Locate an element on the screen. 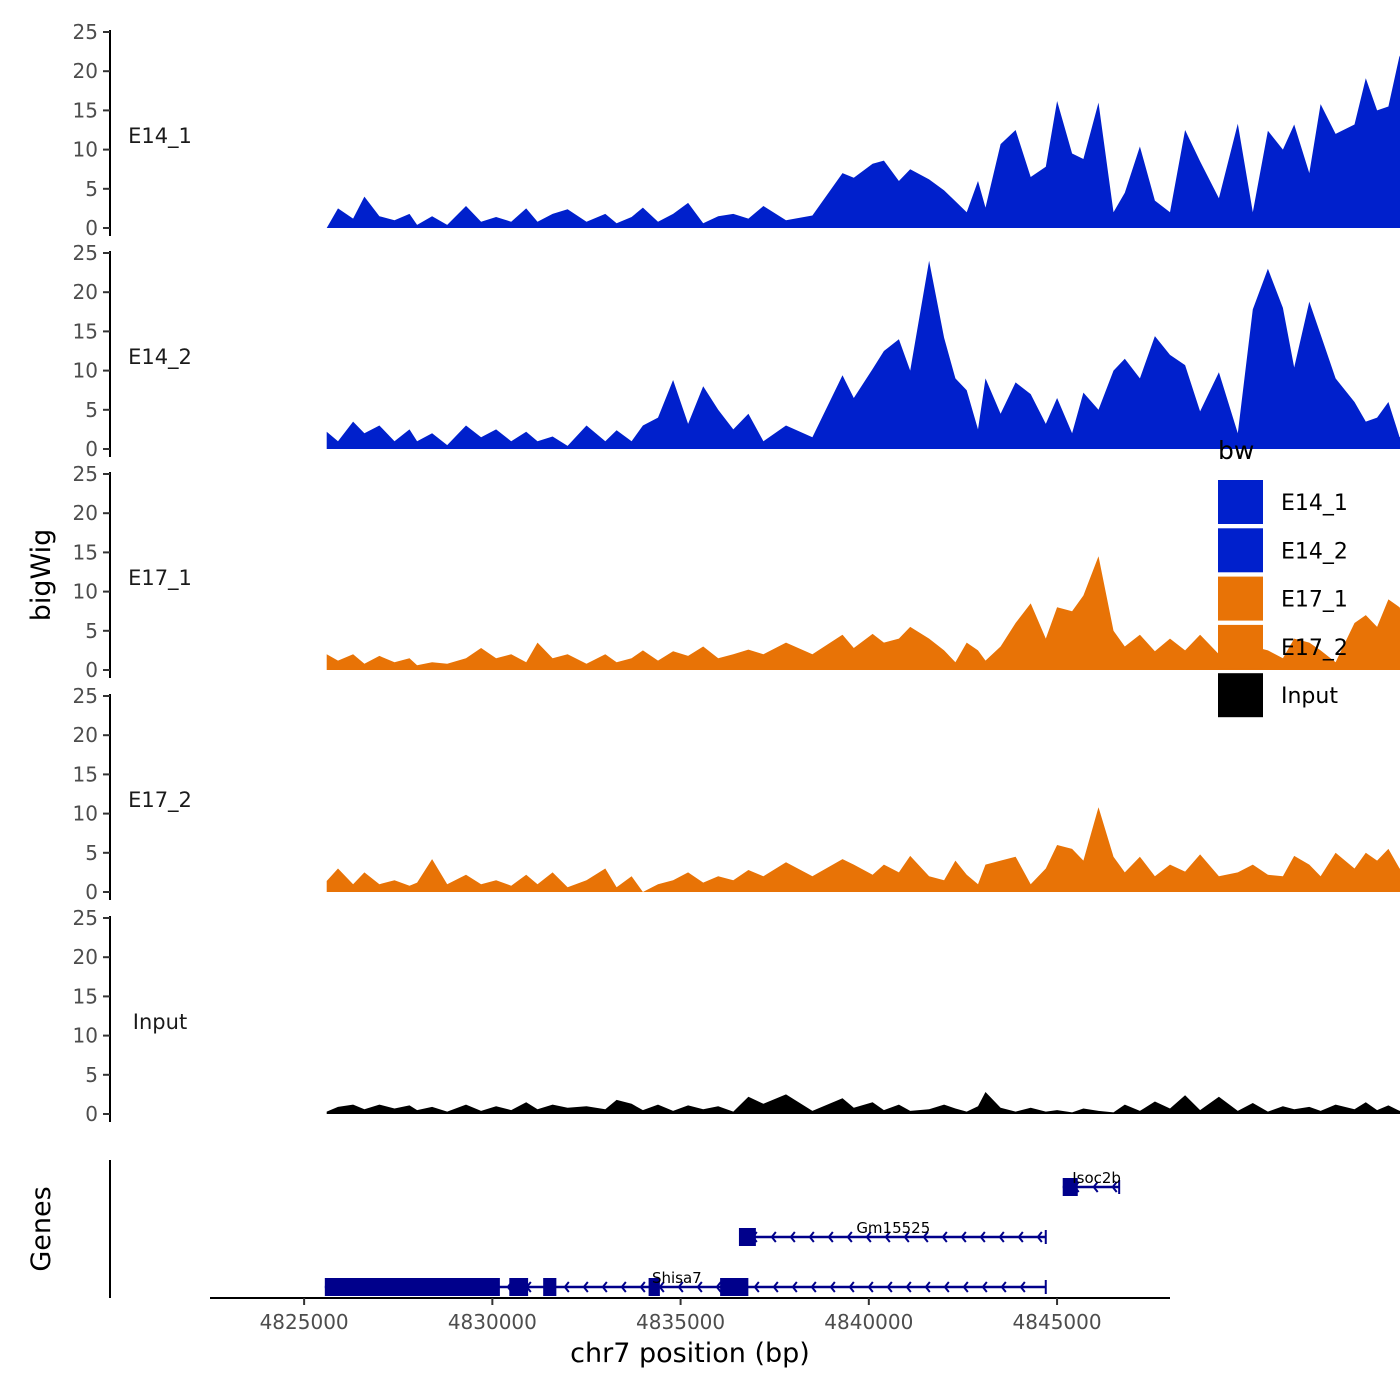  legend-label-e17-2: E17_2 is located at coordinates (1314, 648).